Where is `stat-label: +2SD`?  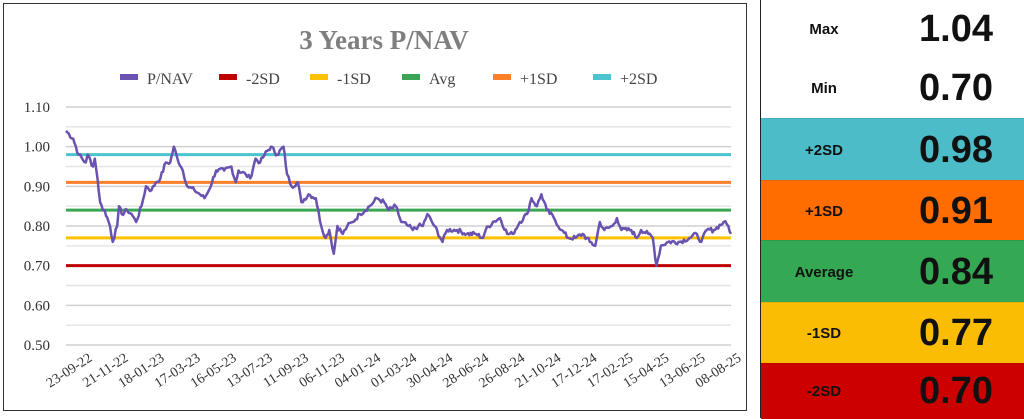 stat-label: +2SD is located at coordinates (824, 150).